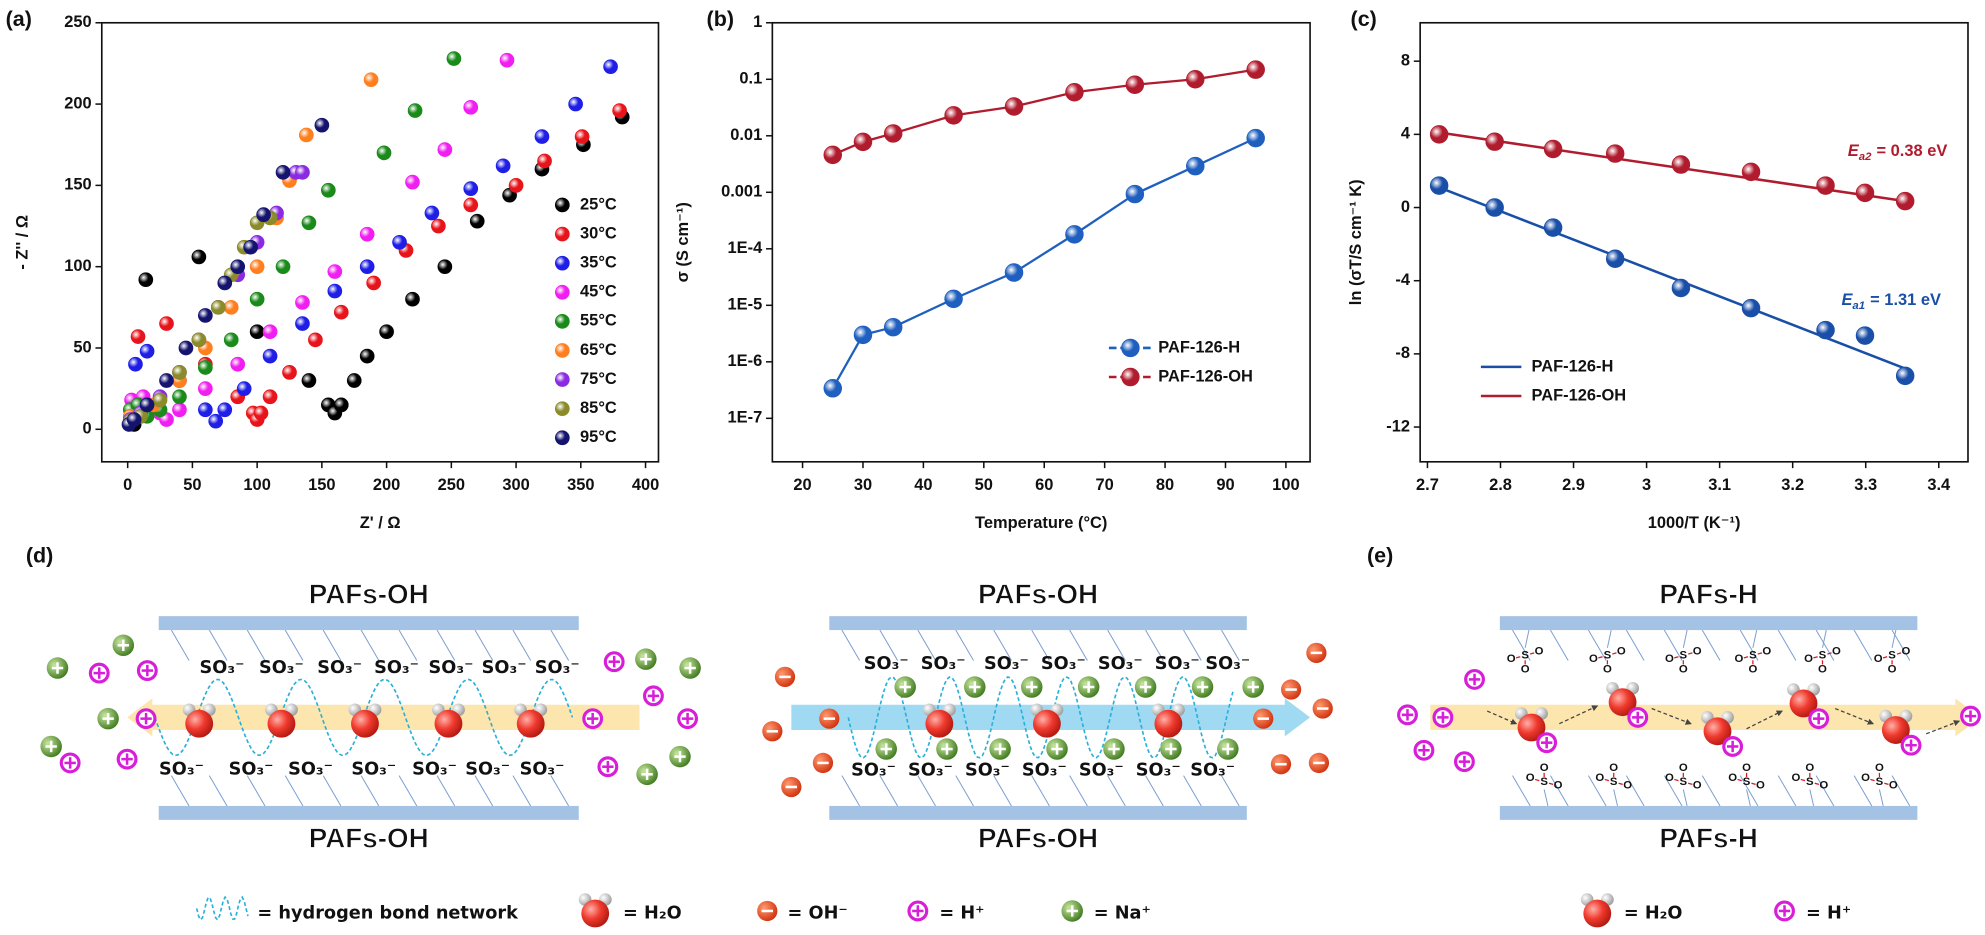  I want to click on legend-marker, so click(562, 263).